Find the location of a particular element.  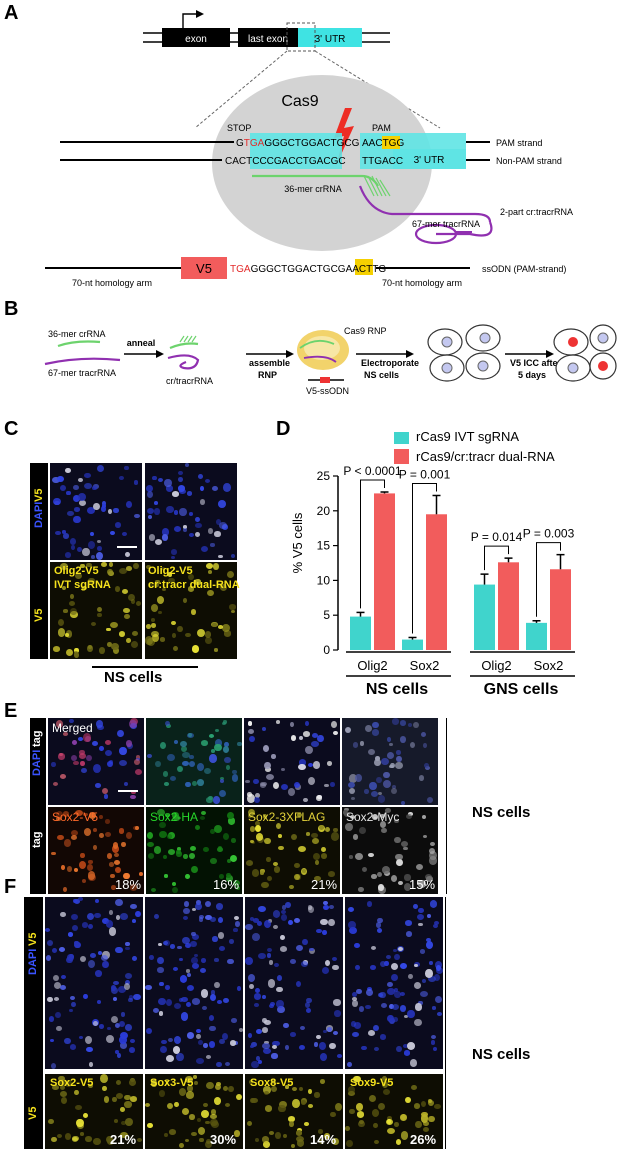

e-label-1: Sox2-HA is located at coordinates (174, 817).